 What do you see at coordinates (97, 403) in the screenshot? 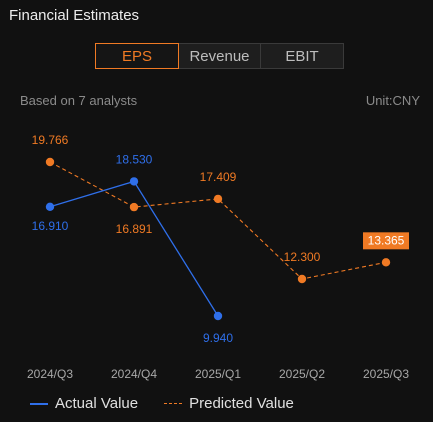
I see `legend-label-actual: Actual Value` at bounding box center [97, 403].